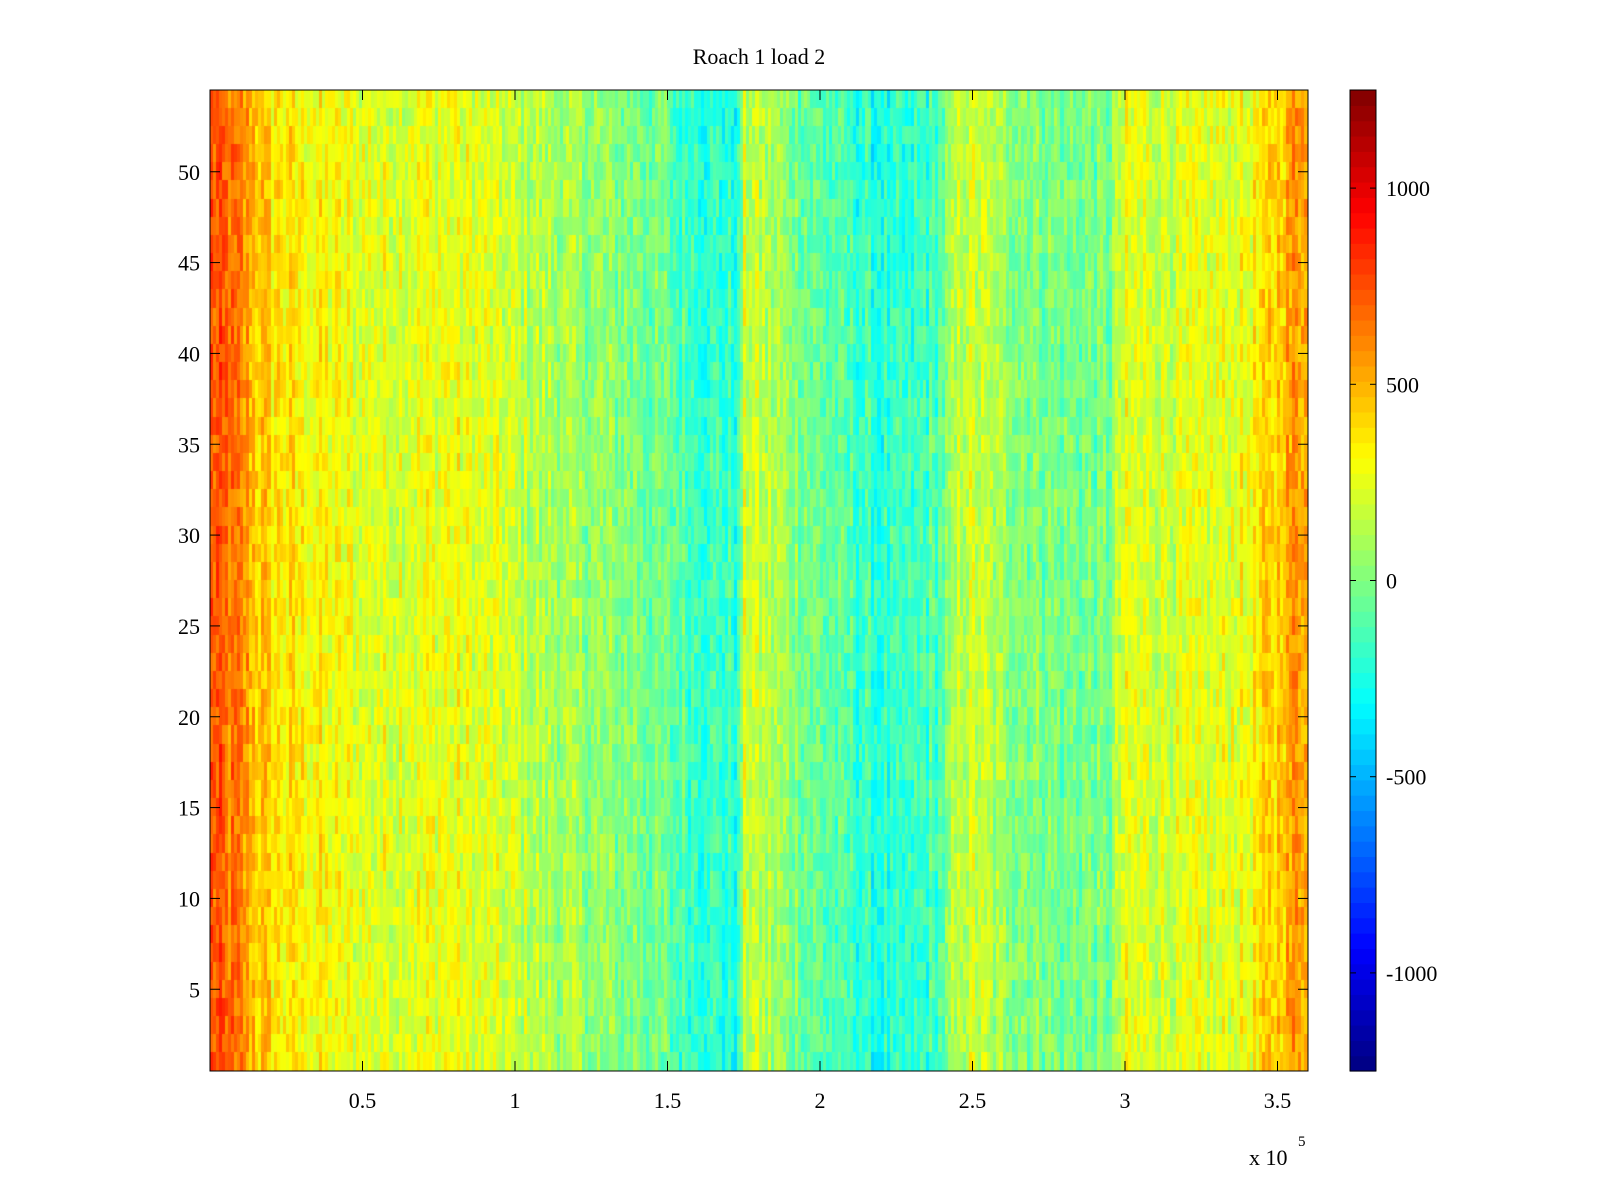 The width and height of the screenshot is (1600, 1200). What do you see at coordinates (189, 717) in the screenshot?
I see `y-tick-label: 20` at bounding box center [189, 717].